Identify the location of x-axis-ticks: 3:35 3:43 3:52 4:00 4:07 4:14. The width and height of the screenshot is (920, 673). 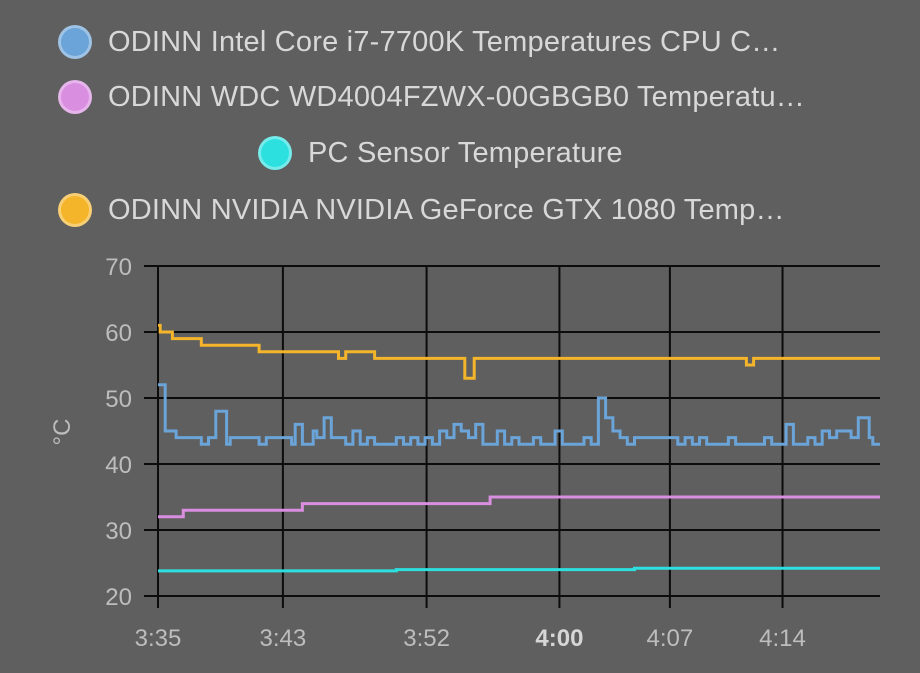
(470, 638).